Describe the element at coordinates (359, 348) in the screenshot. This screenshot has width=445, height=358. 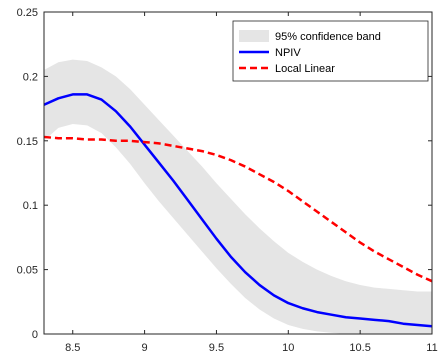
I see `x-tick-label: 10.5` at that location.